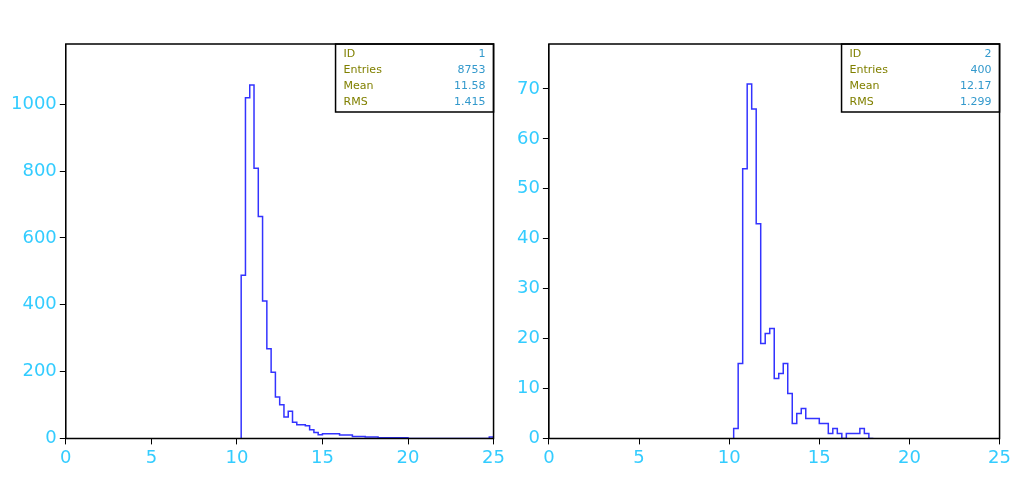 The width and height of the screenshot is (1027, 478). Describe the element at coordinates (920, 53) in the screenshot. I see `text: ID 2` at that location.